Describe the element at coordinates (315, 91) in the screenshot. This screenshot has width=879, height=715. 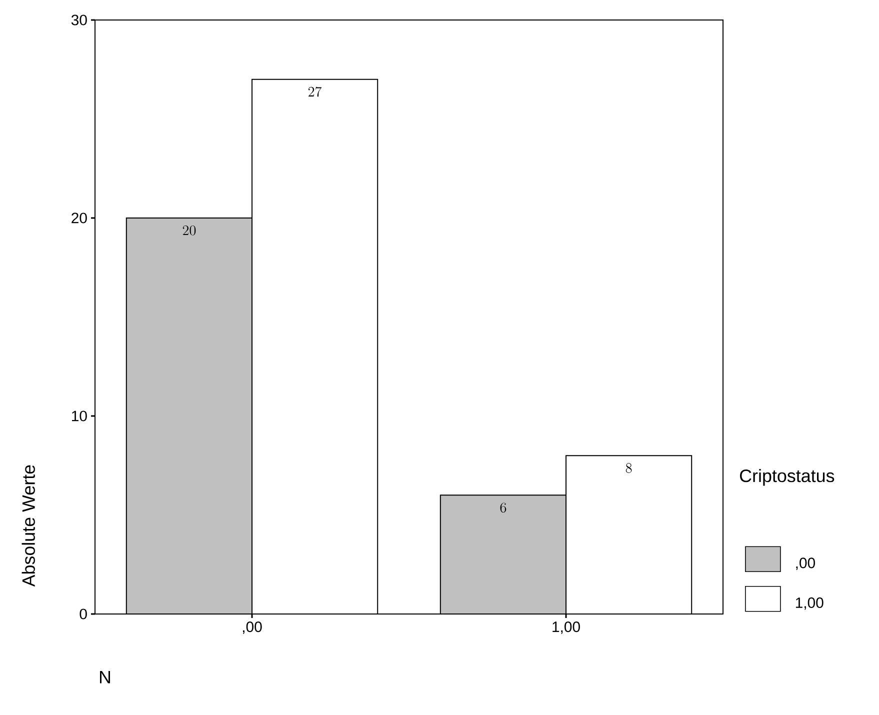
I see `data-label: 27` at that location.